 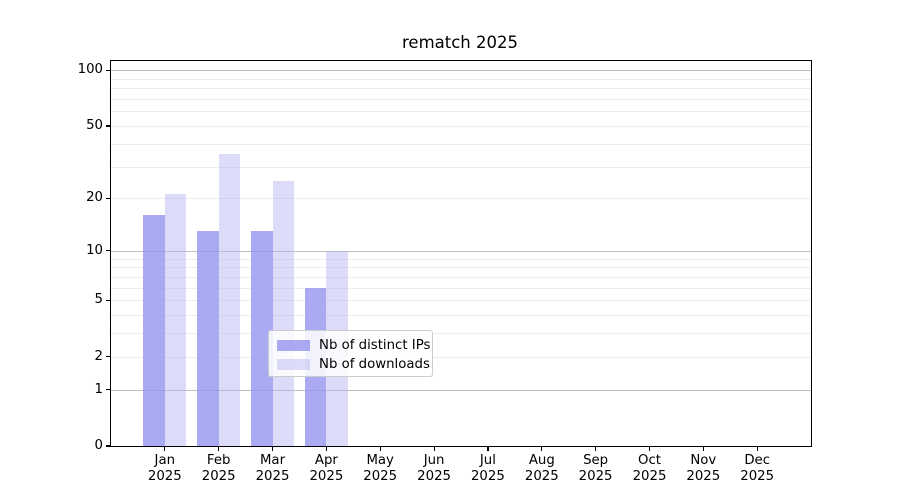 I want to click on legend-swatch-distinct-ips, so click(x=293, y=345).